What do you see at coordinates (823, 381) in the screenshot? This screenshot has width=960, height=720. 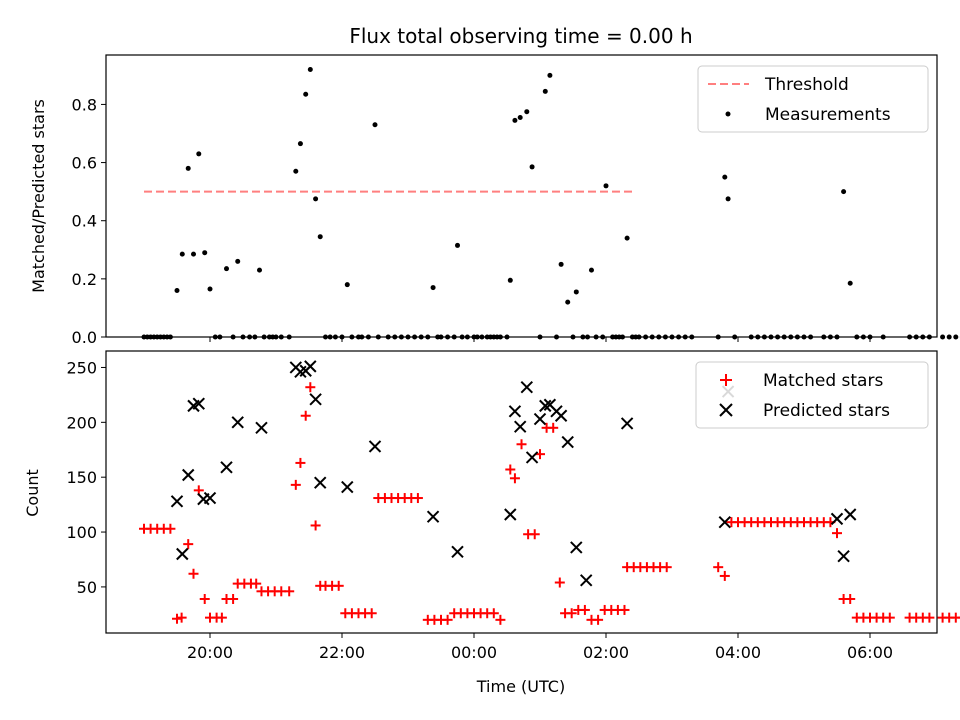 I see `legend-matched-label: Matched stars` at bounding box center [823, 381].